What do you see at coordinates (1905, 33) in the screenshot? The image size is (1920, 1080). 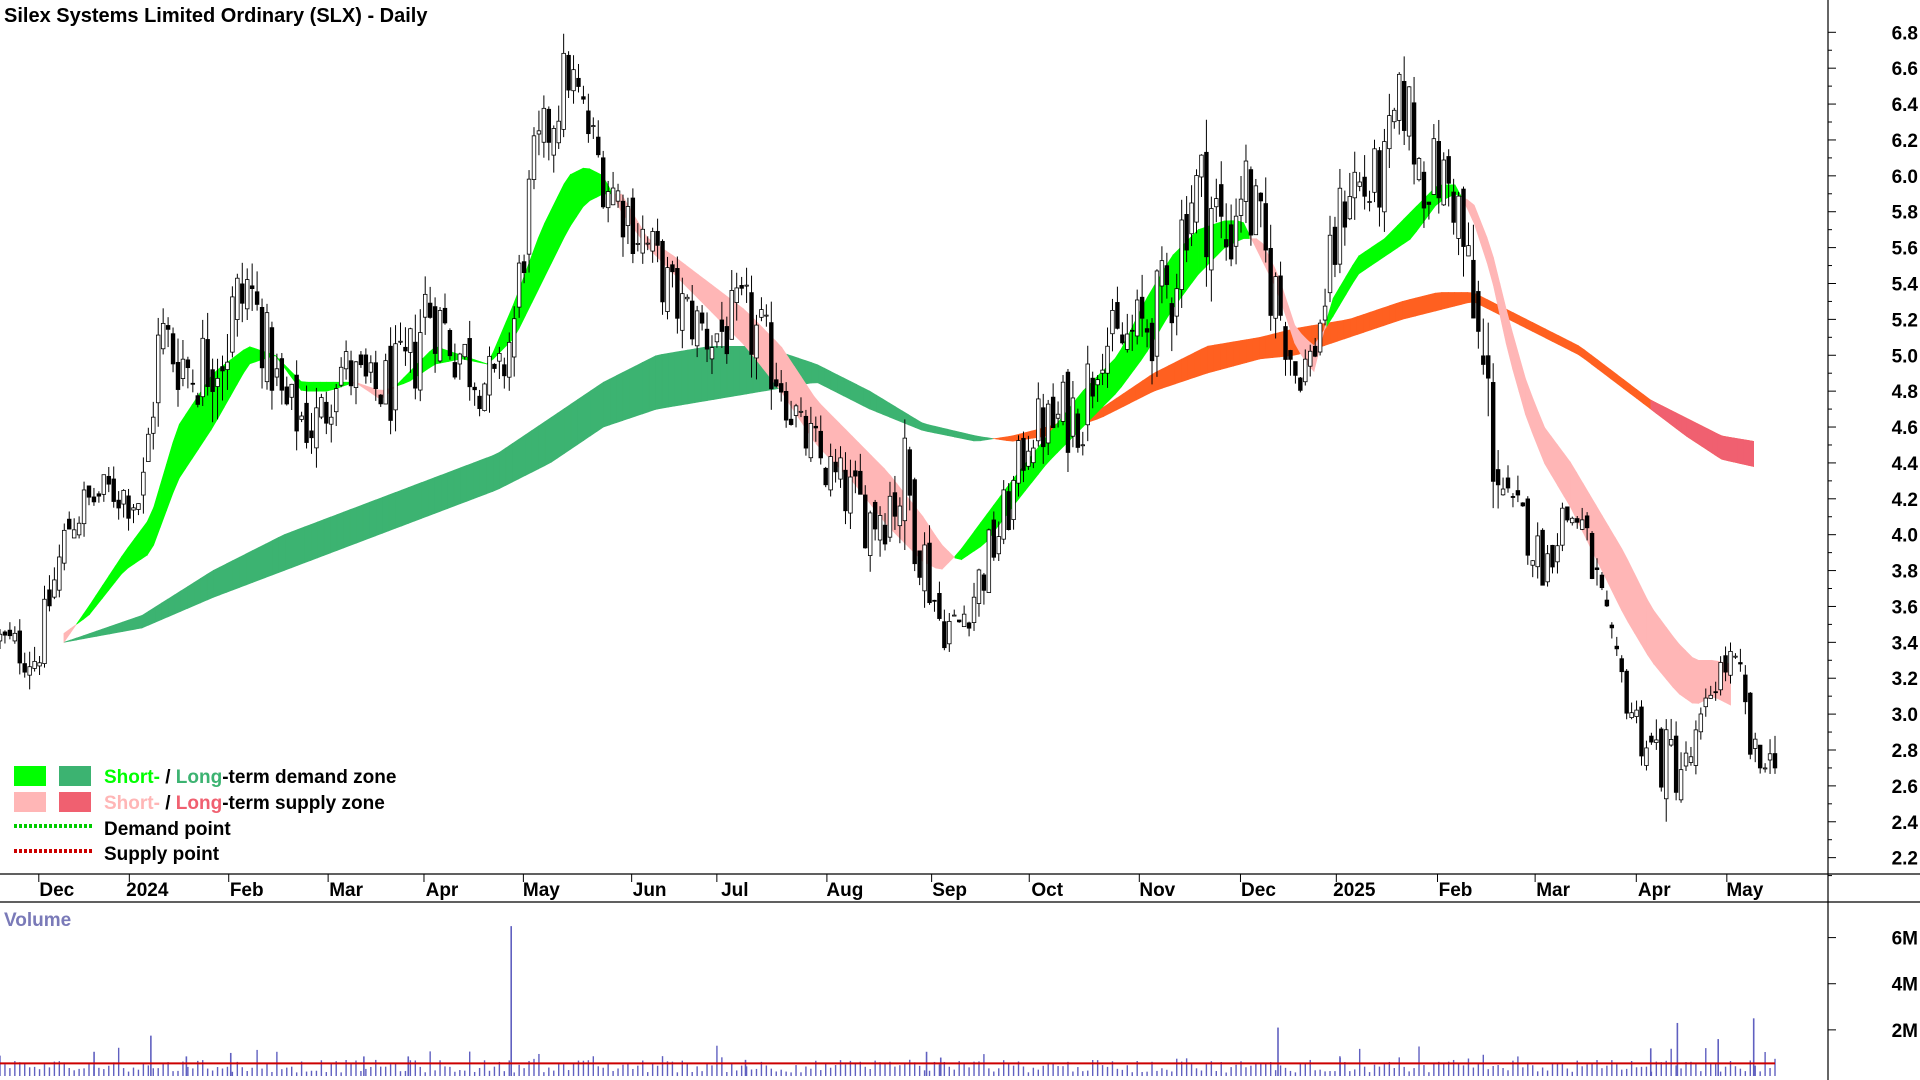 I see `price-tick-label: 6.8` at bounding box center [1905, 33].